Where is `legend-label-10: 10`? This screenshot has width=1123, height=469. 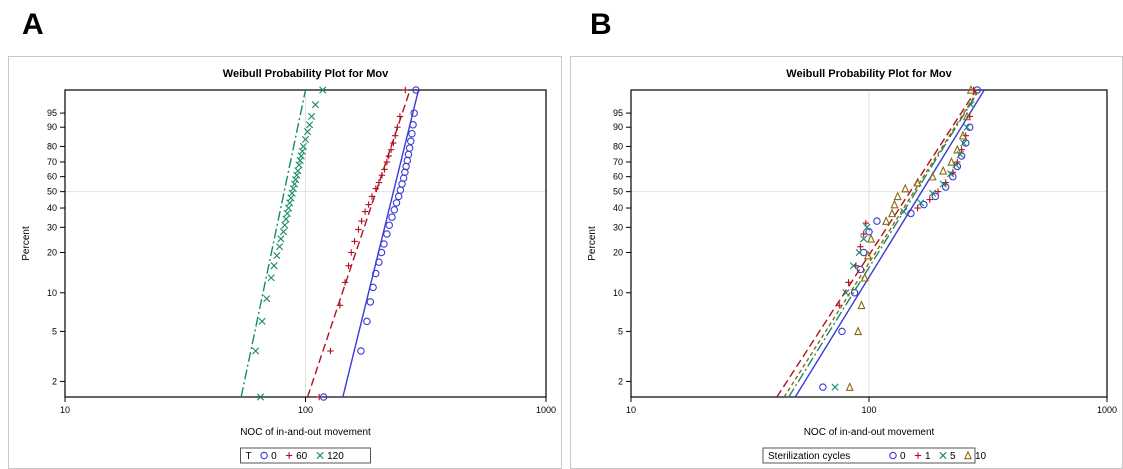 legend-label-10: 10 is located at coordinates (981, 456).